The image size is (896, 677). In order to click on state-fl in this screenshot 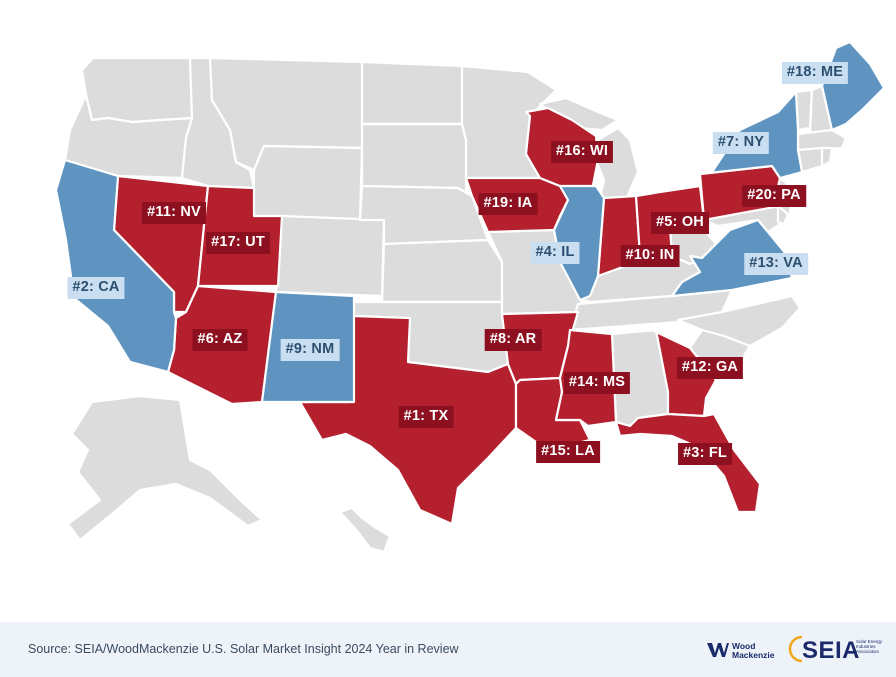, I will do `click(688, 463)`.